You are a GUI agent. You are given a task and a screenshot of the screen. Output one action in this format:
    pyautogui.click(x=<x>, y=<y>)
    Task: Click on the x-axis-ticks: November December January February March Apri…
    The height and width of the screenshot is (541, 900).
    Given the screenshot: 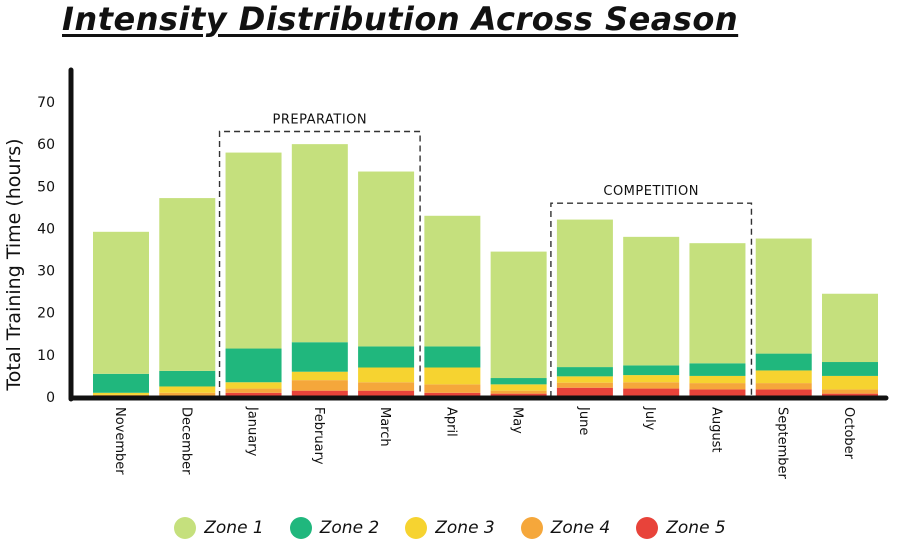 What is the action you would take?
    pyautogui.click(x=484, y=443)
    